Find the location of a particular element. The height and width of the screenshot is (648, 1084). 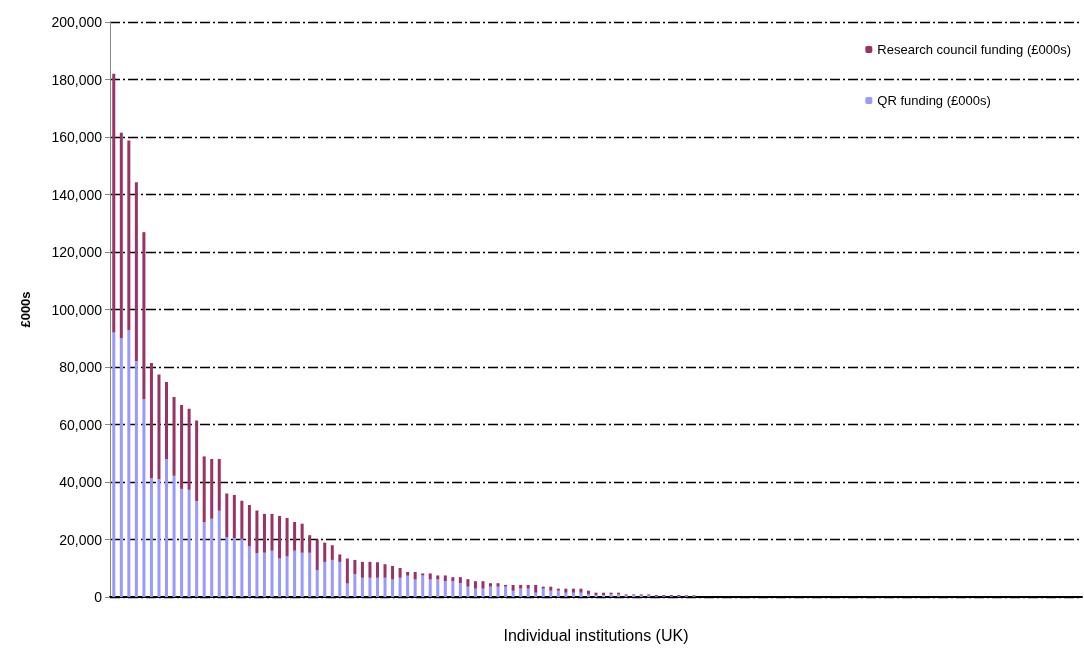

legend-label: Research council funding (£000s) is located at coordinates (974, 49).